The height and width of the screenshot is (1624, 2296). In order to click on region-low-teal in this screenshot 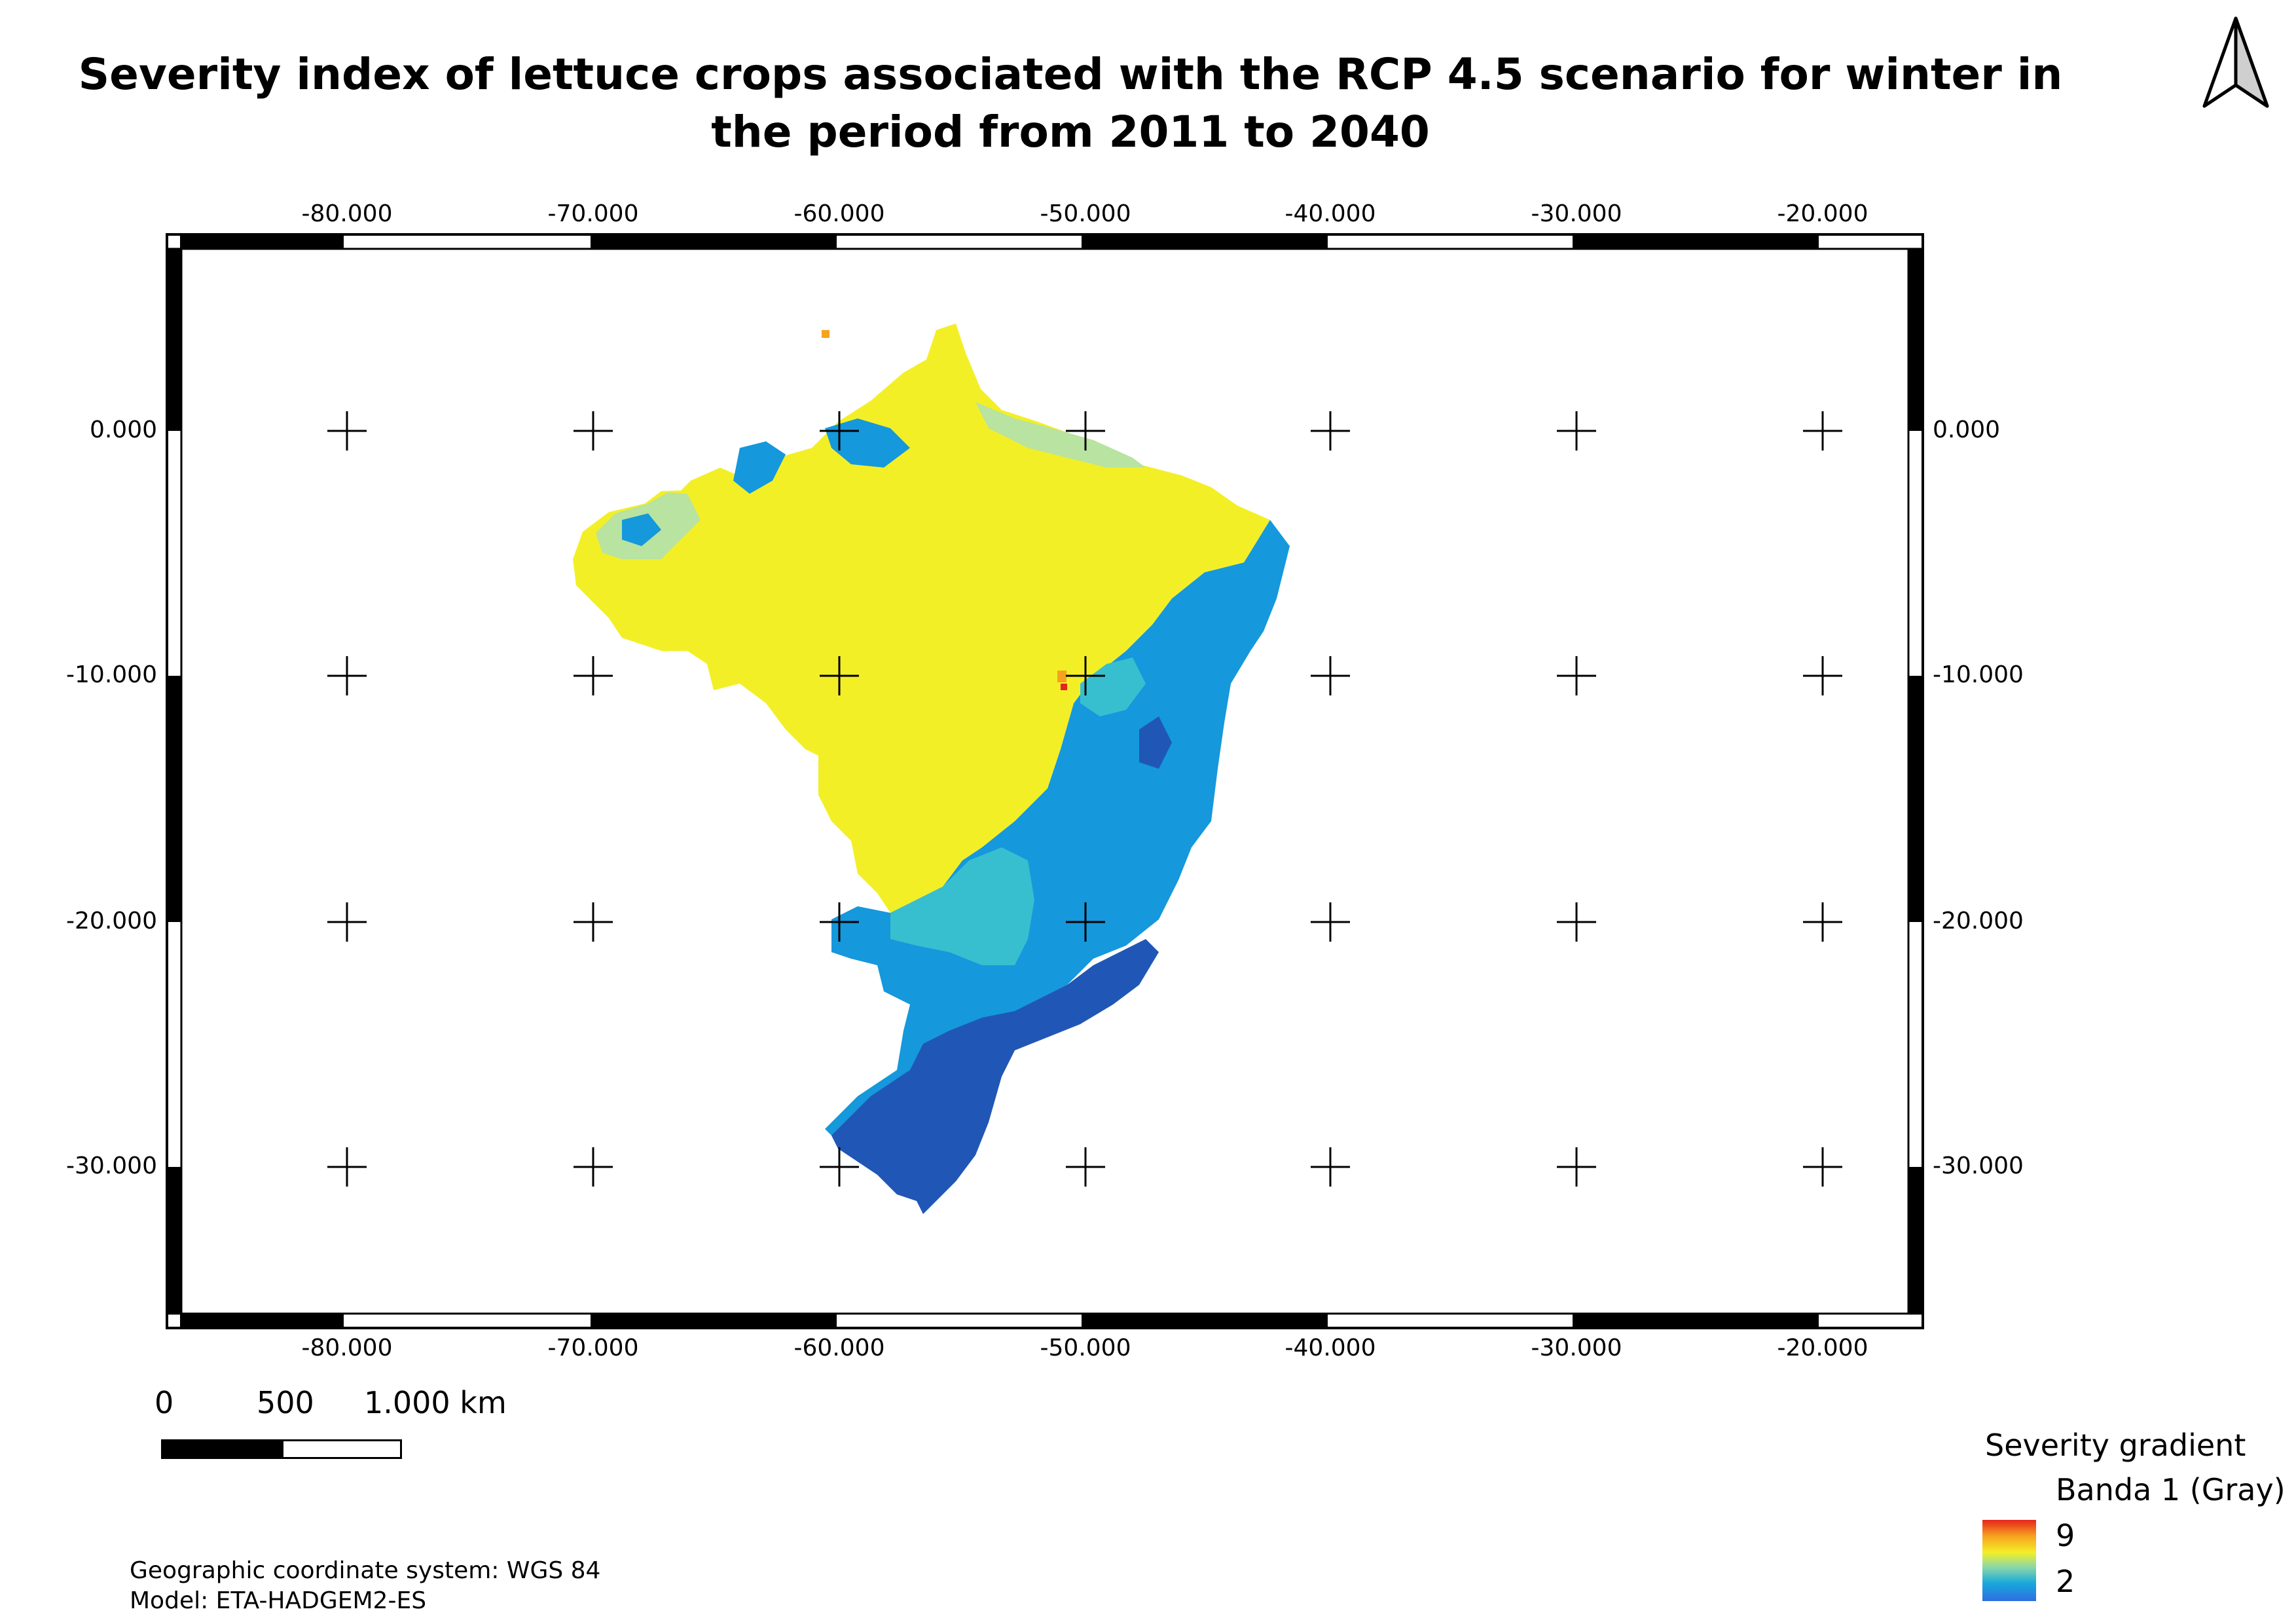, I will do `click(962, 906)`.